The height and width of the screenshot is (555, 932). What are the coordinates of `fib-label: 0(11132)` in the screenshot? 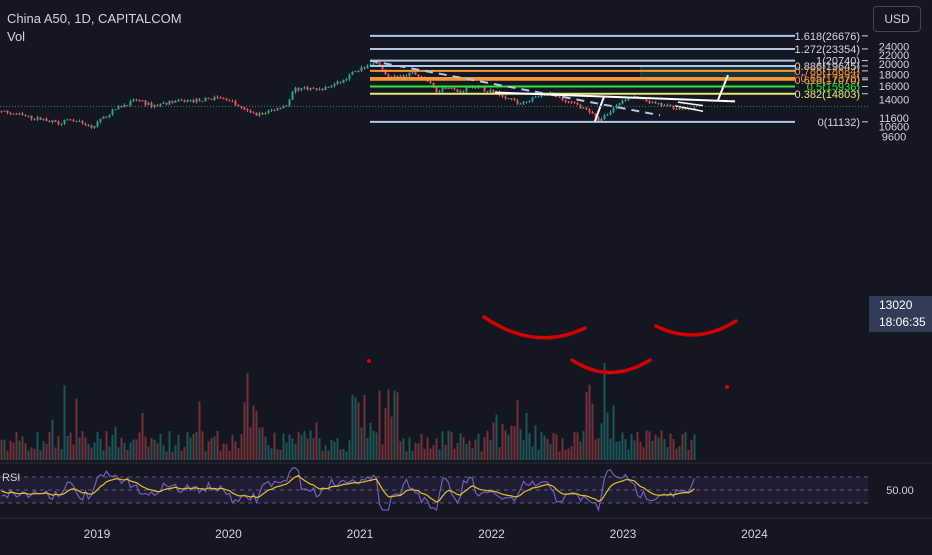 It's located at (839, 123).